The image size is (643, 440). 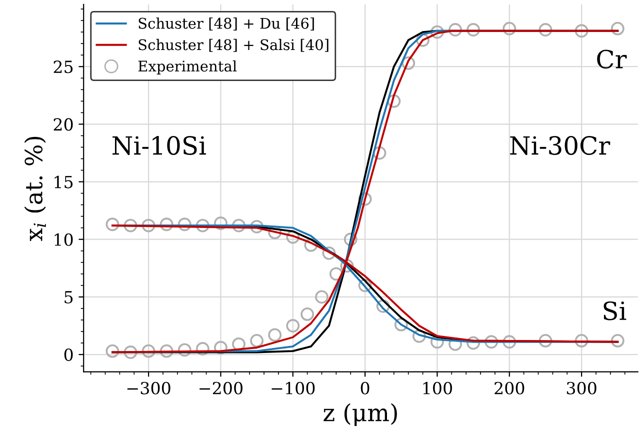 What do you see at coordinates (360, 414) in the screenshot?
I see `x-axis-title: z (μm)` at bounding box center [360, 414].